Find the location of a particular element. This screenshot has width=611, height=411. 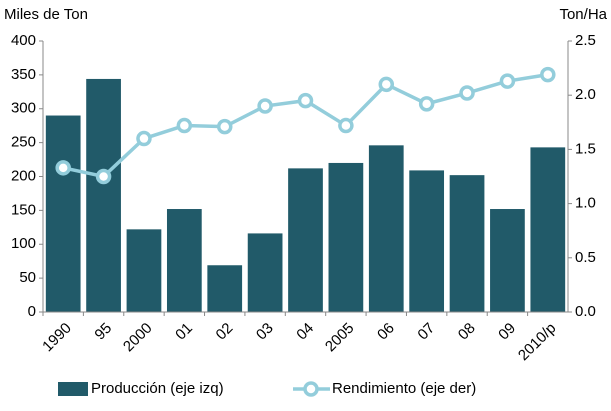

x-tick-label: 07 is located at coordinates (426, 332).